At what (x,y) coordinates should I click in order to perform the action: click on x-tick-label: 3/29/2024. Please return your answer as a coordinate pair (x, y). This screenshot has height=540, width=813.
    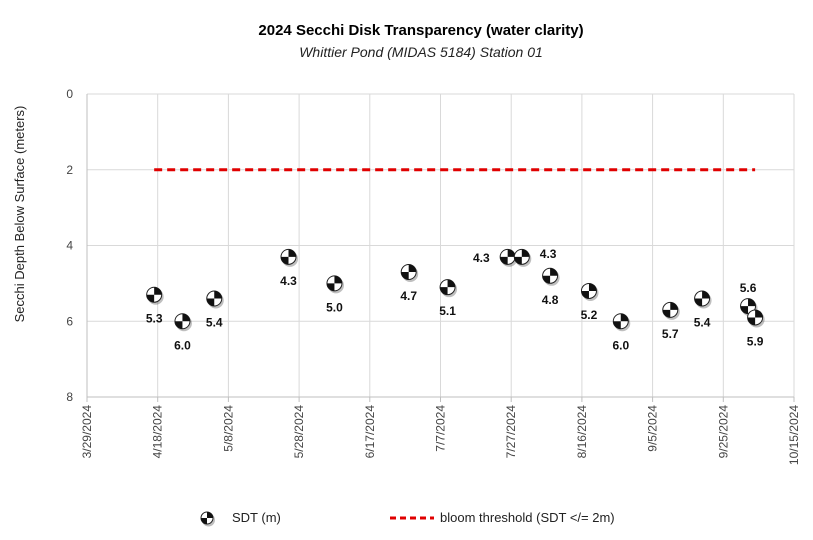
    Looking at the image, I should click on (87, 432).